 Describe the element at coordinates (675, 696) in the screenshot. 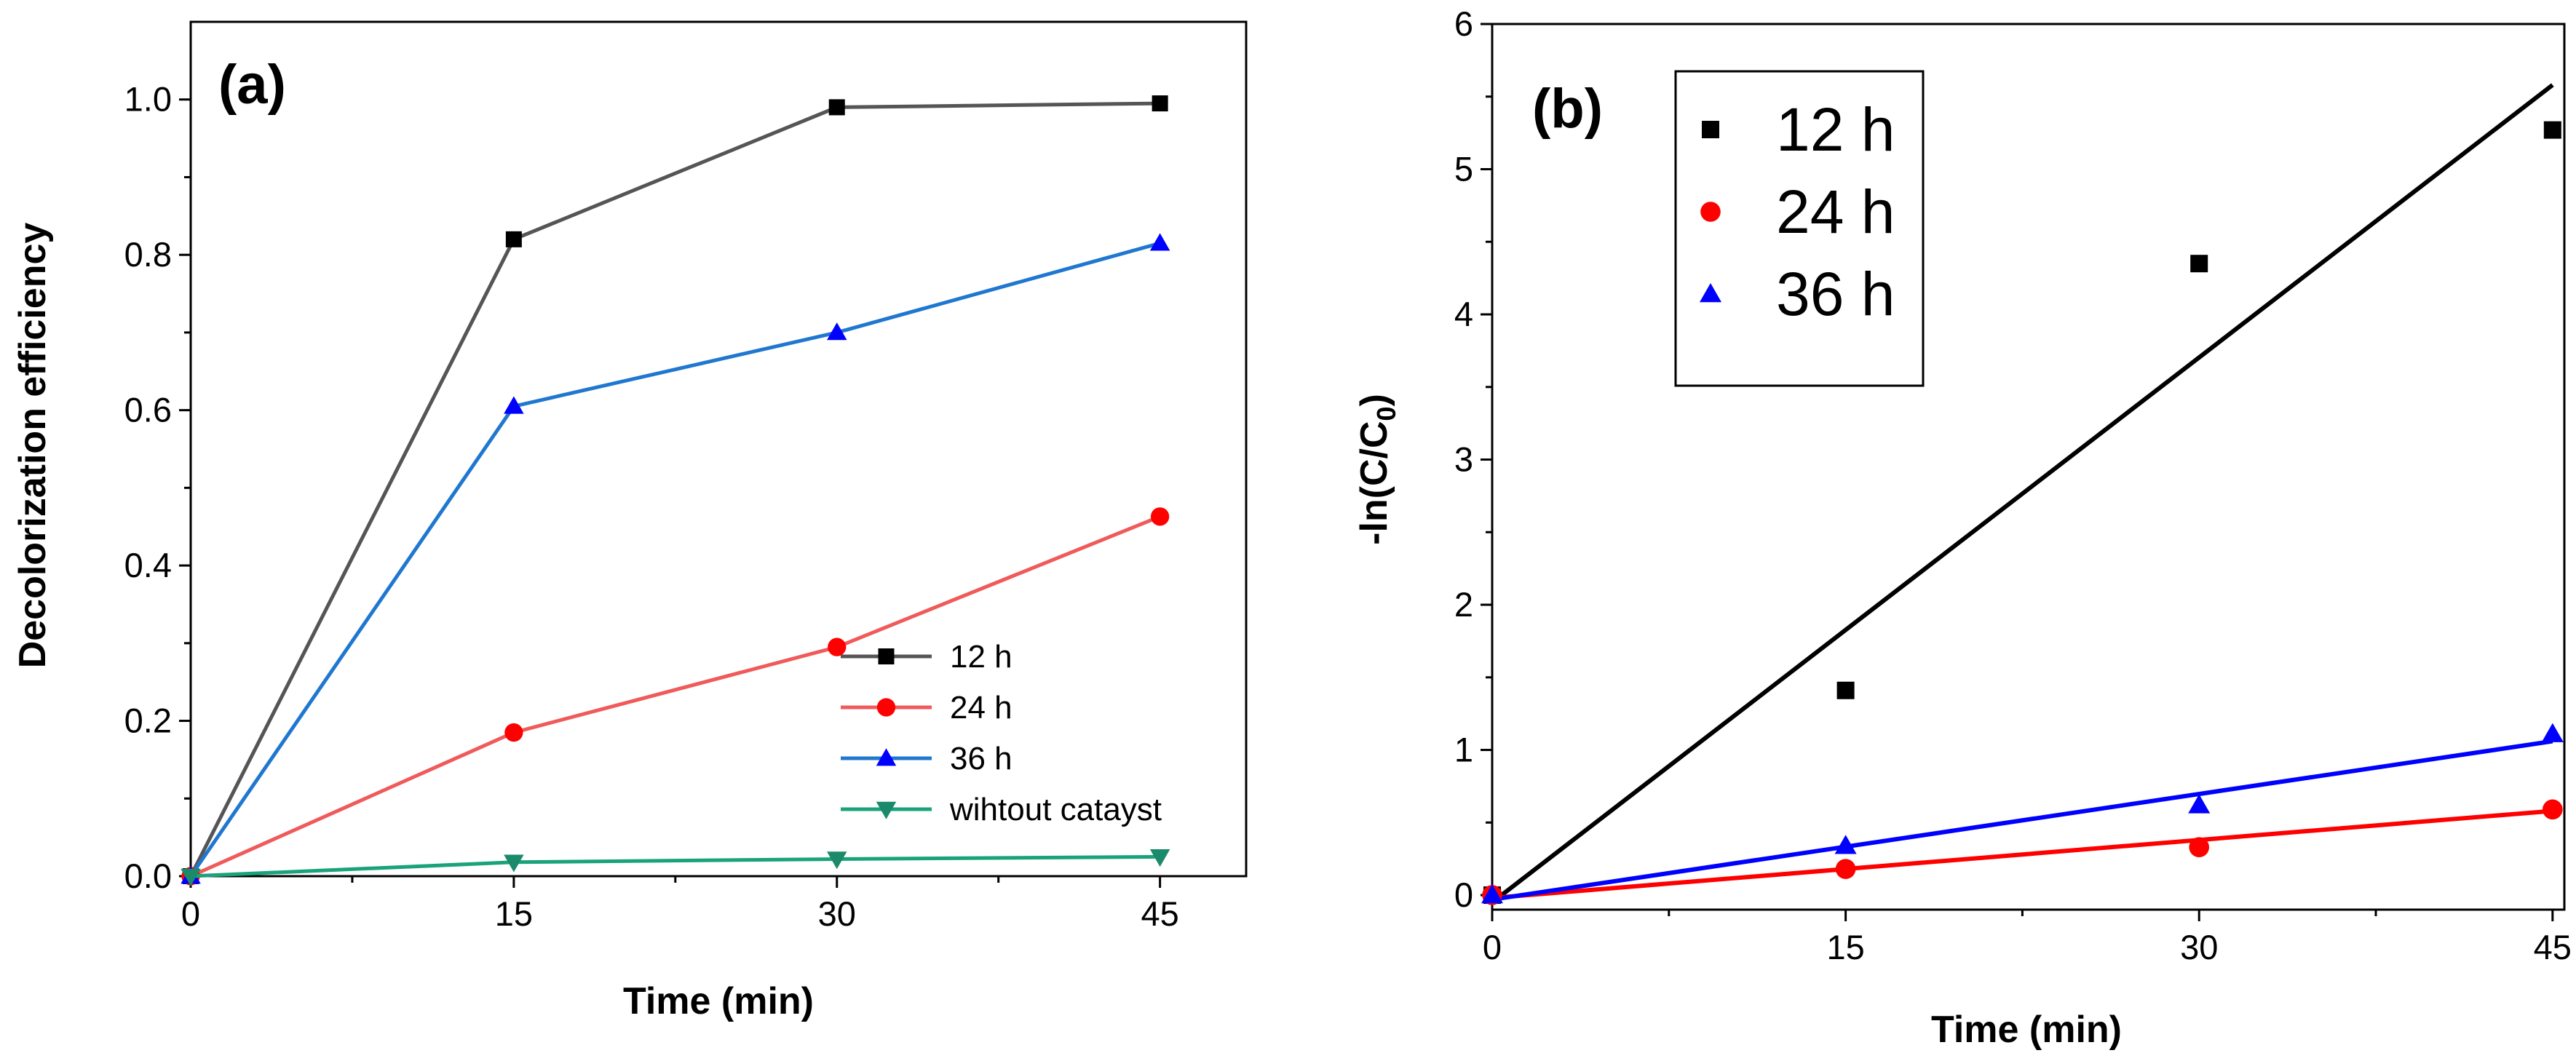

I see `series-line-24-h` at that location.